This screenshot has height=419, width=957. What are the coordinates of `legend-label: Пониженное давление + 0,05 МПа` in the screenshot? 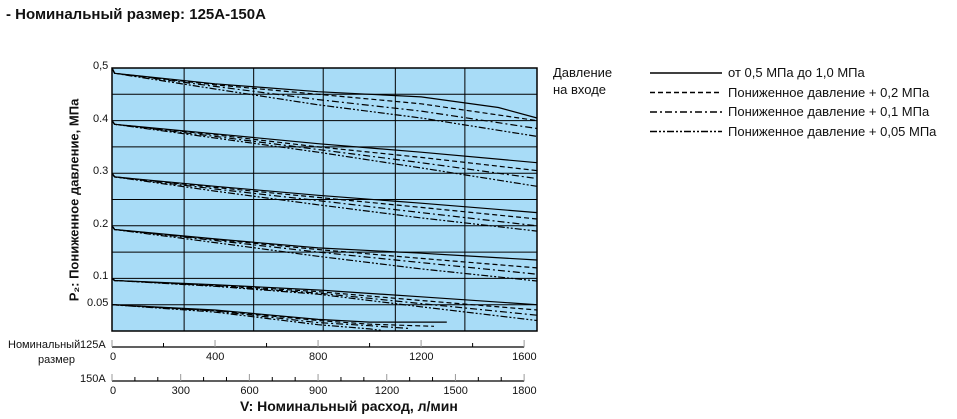 It's located at (832, 131).